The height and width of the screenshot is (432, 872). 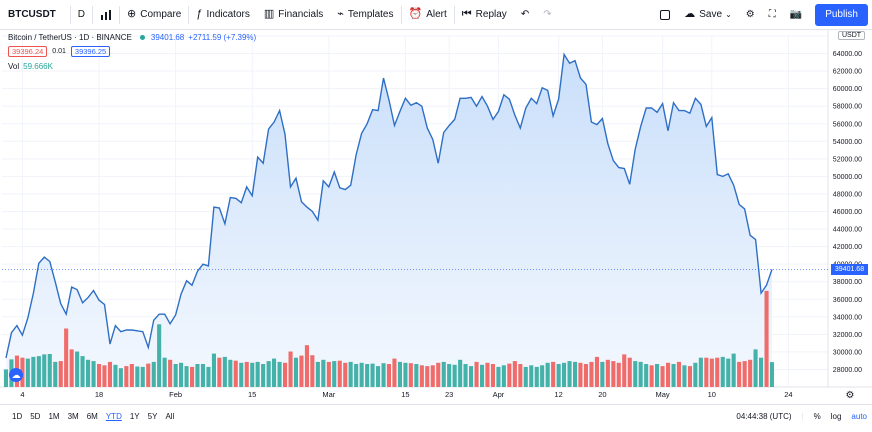 I want to click on fullscreen-icon: ⛶, so click(x=772, y=14).